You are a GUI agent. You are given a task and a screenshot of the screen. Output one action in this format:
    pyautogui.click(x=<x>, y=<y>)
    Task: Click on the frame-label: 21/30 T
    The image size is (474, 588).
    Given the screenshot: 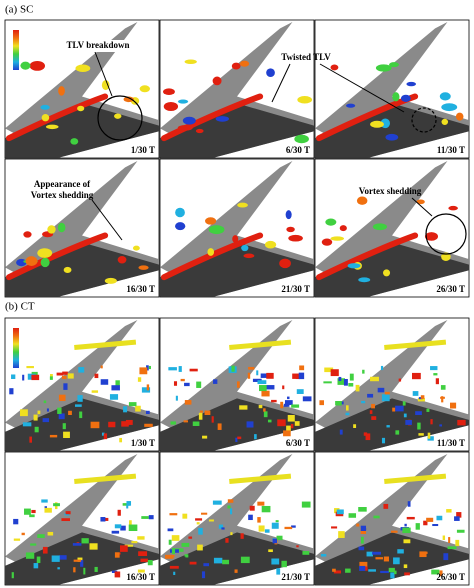 What is the action you would take?
    pyautogui.click(x=295, y=289)
    